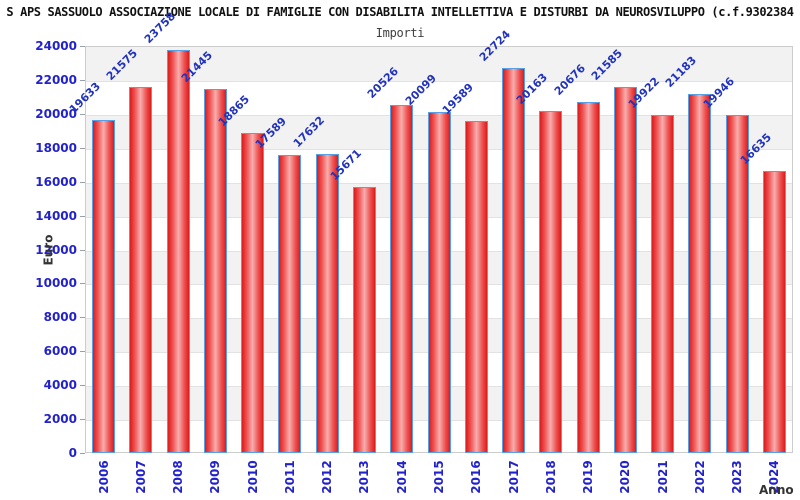  I want to click on y-tick-label: 20000, so click(56, 114).